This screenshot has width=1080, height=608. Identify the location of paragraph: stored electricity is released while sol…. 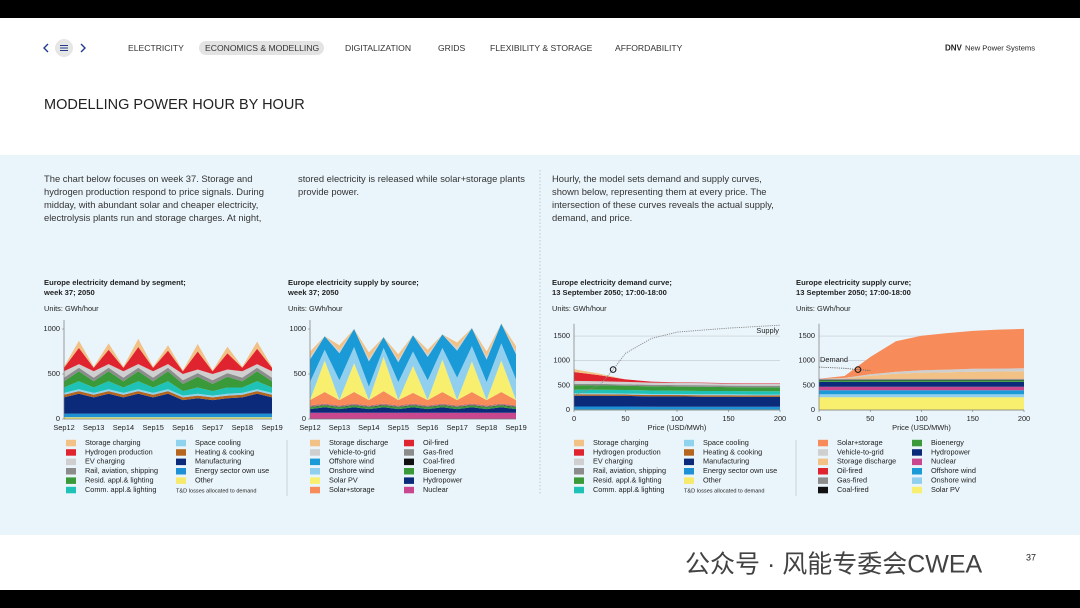
(411, 185).